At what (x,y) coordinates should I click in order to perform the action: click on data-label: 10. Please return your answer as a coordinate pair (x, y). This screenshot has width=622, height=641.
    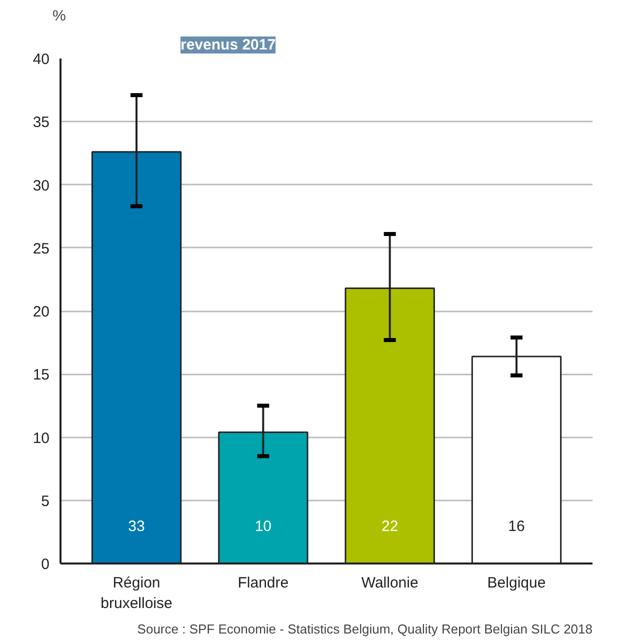
    Looking at the image, I should click on (263, 527).